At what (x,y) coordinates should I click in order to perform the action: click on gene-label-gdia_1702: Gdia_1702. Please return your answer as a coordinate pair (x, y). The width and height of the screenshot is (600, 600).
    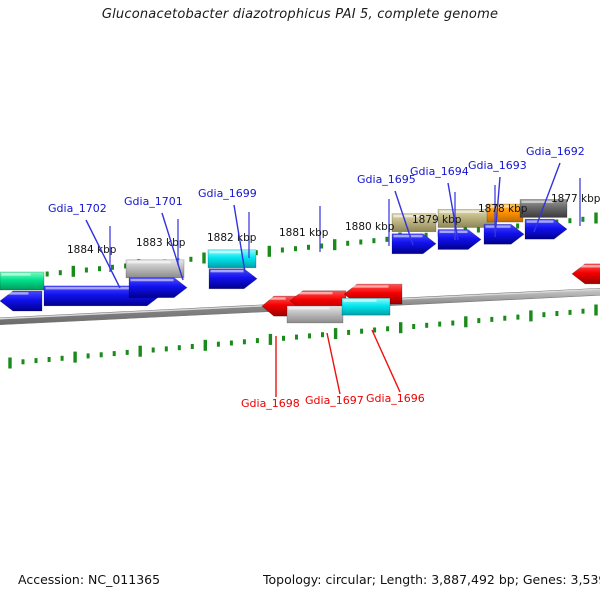
    Looking at the image, I should click on (77, 208).